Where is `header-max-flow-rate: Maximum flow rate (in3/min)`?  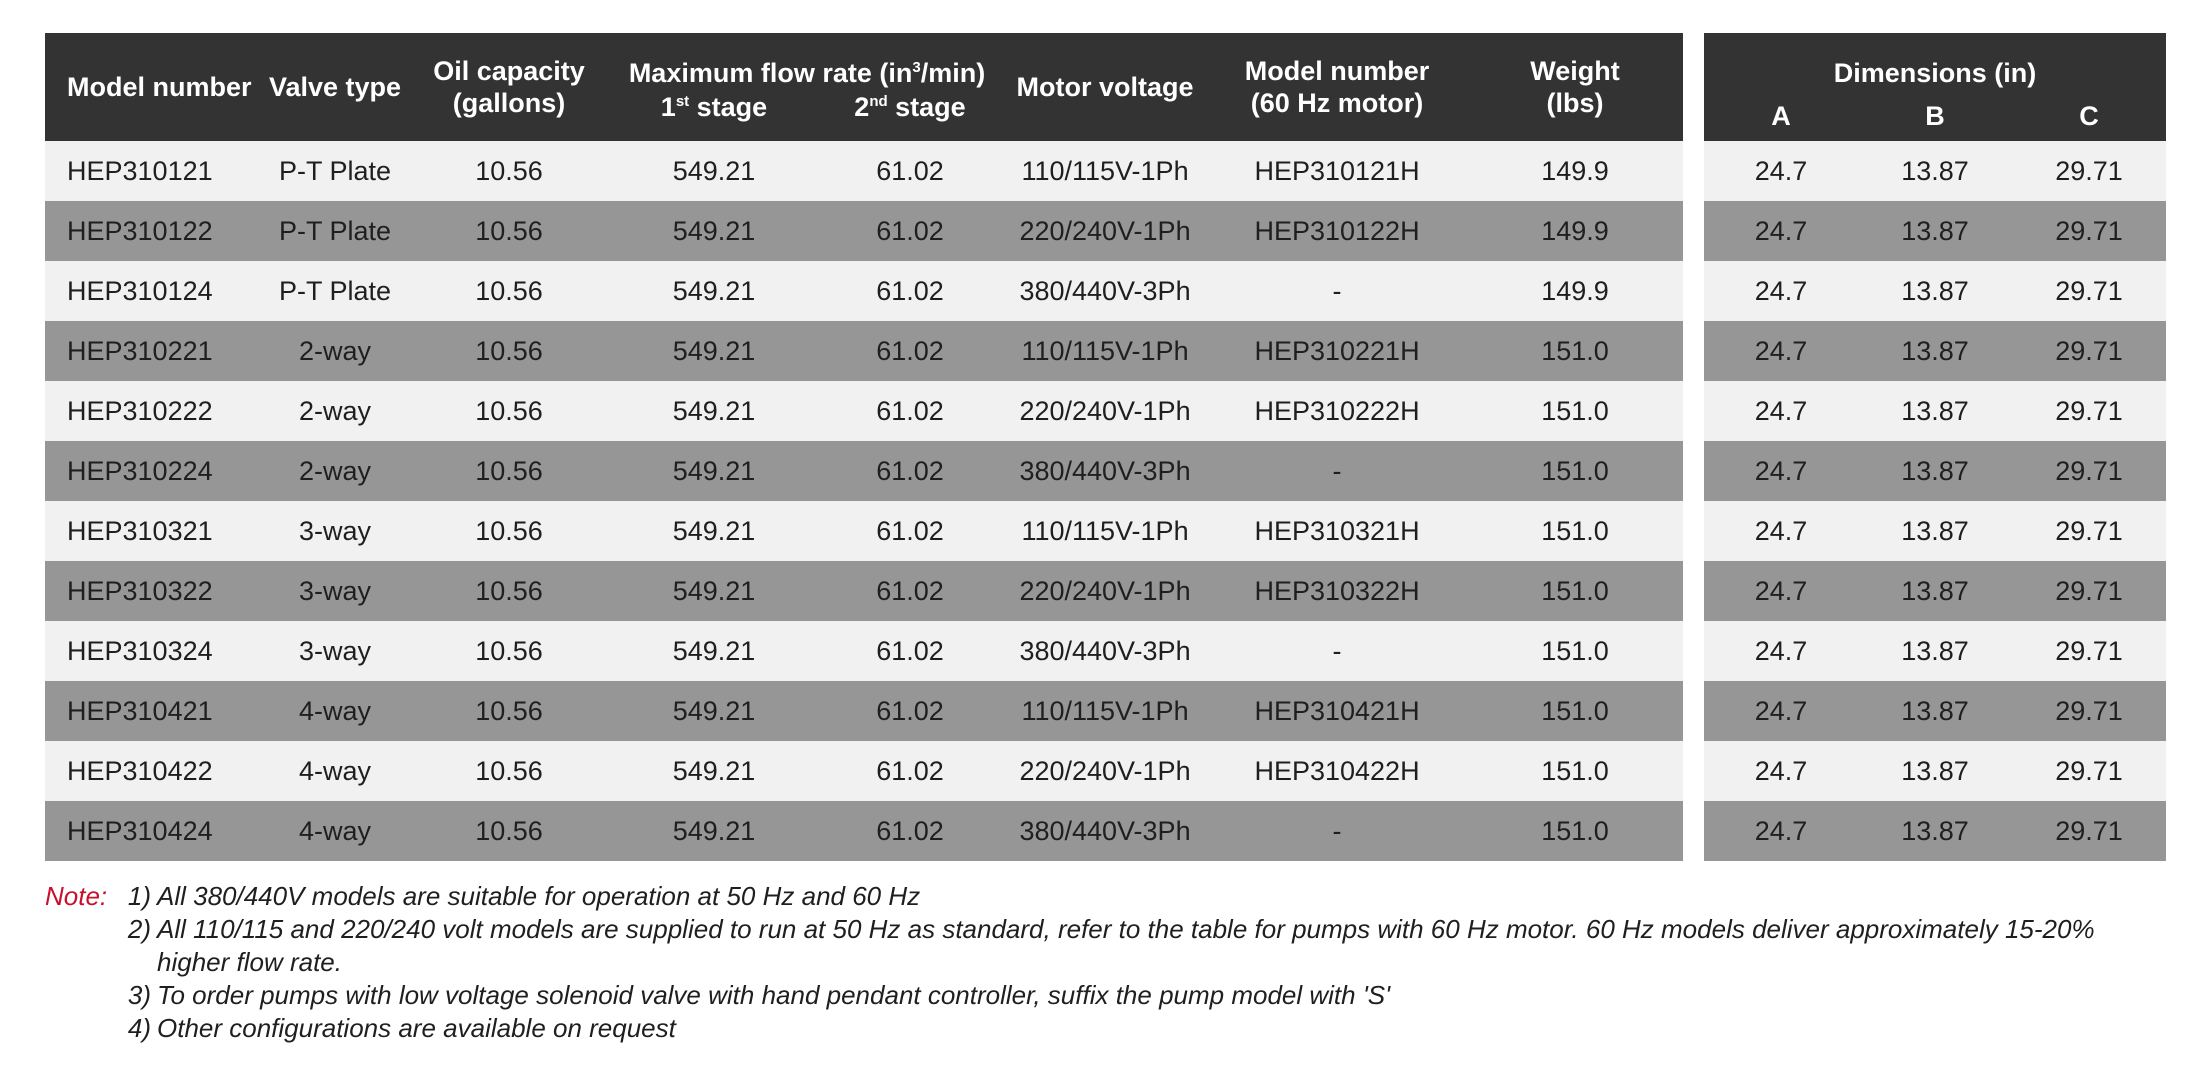
header-max-flow-rate: Maximum flow rate (in3/min) is located at coordinates (807, 62).